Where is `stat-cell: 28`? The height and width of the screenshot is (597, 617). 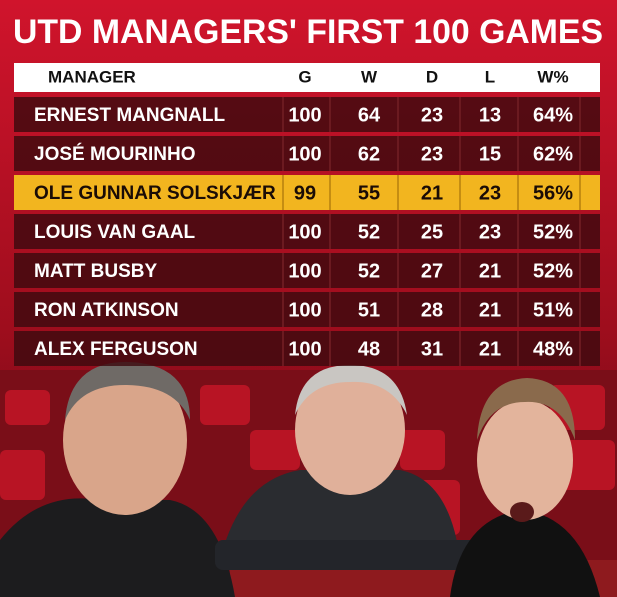 stat-cell: 28 is located at coordinates (432, 310).